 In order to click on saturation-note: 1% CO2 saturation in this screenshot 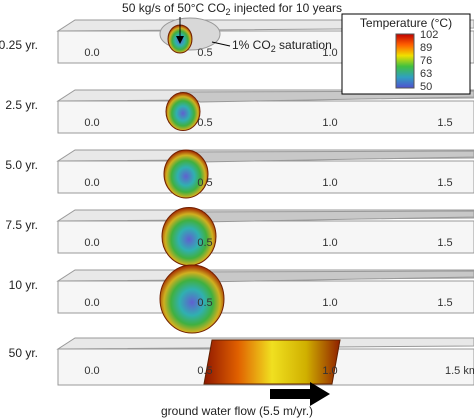, I will do `click(282, 46)`.